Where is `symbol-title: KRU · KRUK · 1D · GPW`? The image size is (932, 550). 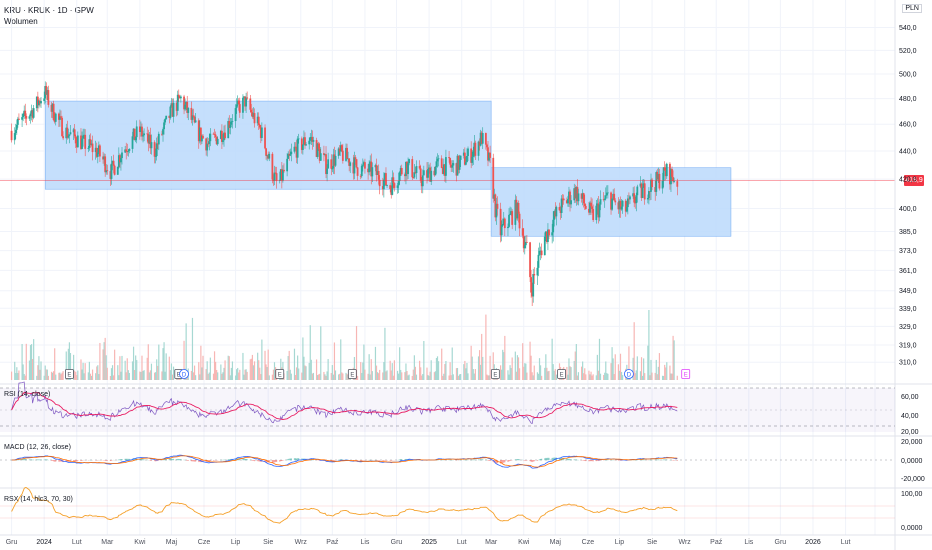
symbol-title: KRU · KRUK · 1D · GPW is located at coordinates (49, 10).